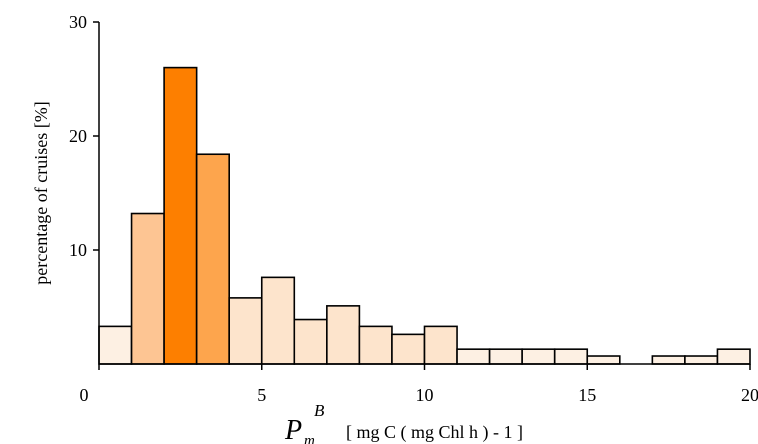 This screenshot has width=758, height=444. What do you see at coordinates (309, 438) in the screenshot?
I see `x-axis-label-subscript: m` at bounding box center [309, 438].